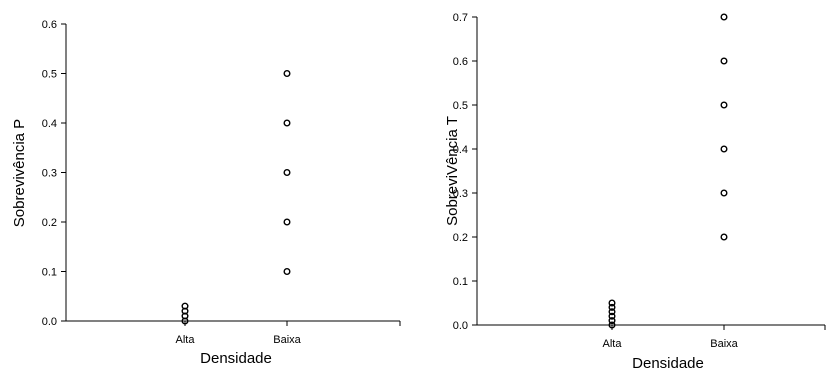  What do you see at coordinates (460, 18) in the screenshot?
I see `y-tick-label: 0.7` at bounding box center [460, 18].